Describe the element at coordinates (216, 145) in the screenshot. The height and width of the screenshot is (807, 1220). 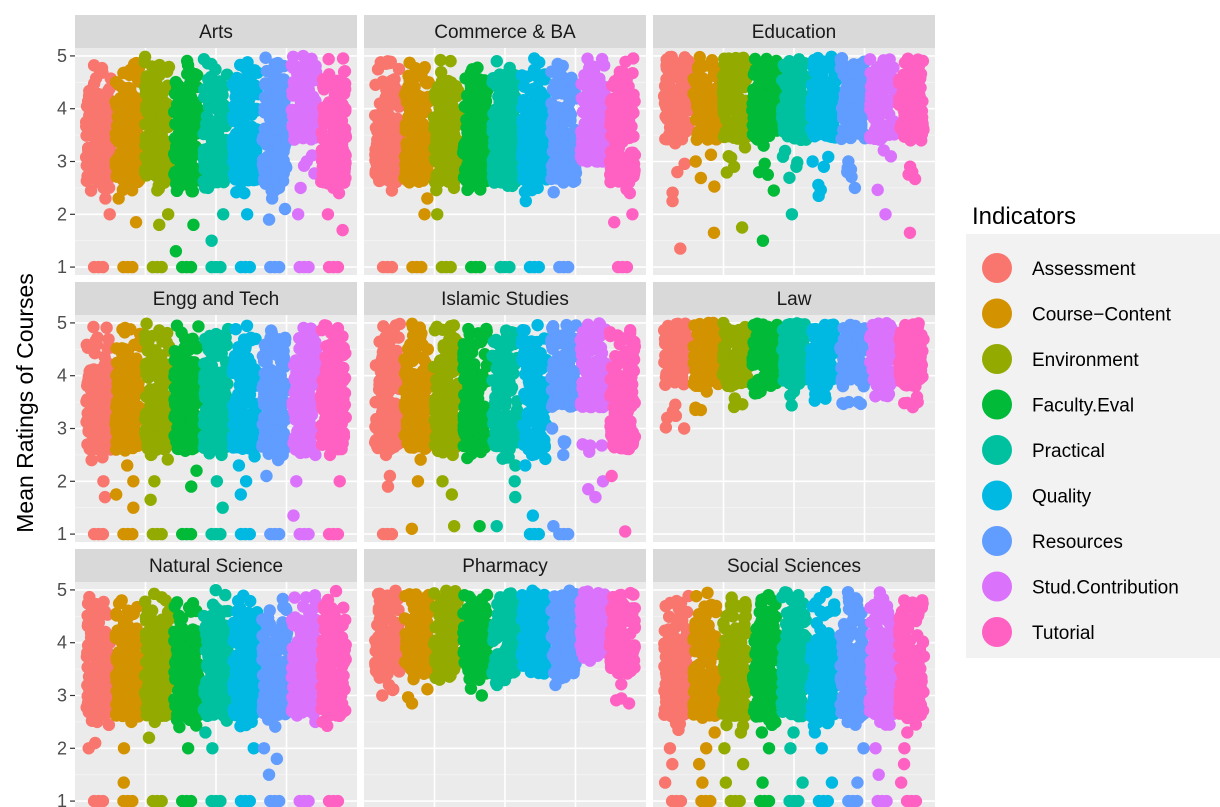
I see `facet-panel: Arts` at that location.